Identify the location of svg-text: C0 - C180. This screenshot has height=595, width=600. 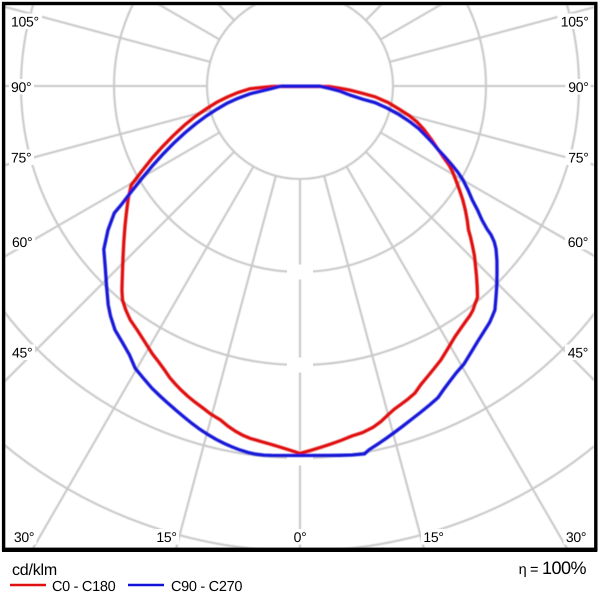
(84, 587).